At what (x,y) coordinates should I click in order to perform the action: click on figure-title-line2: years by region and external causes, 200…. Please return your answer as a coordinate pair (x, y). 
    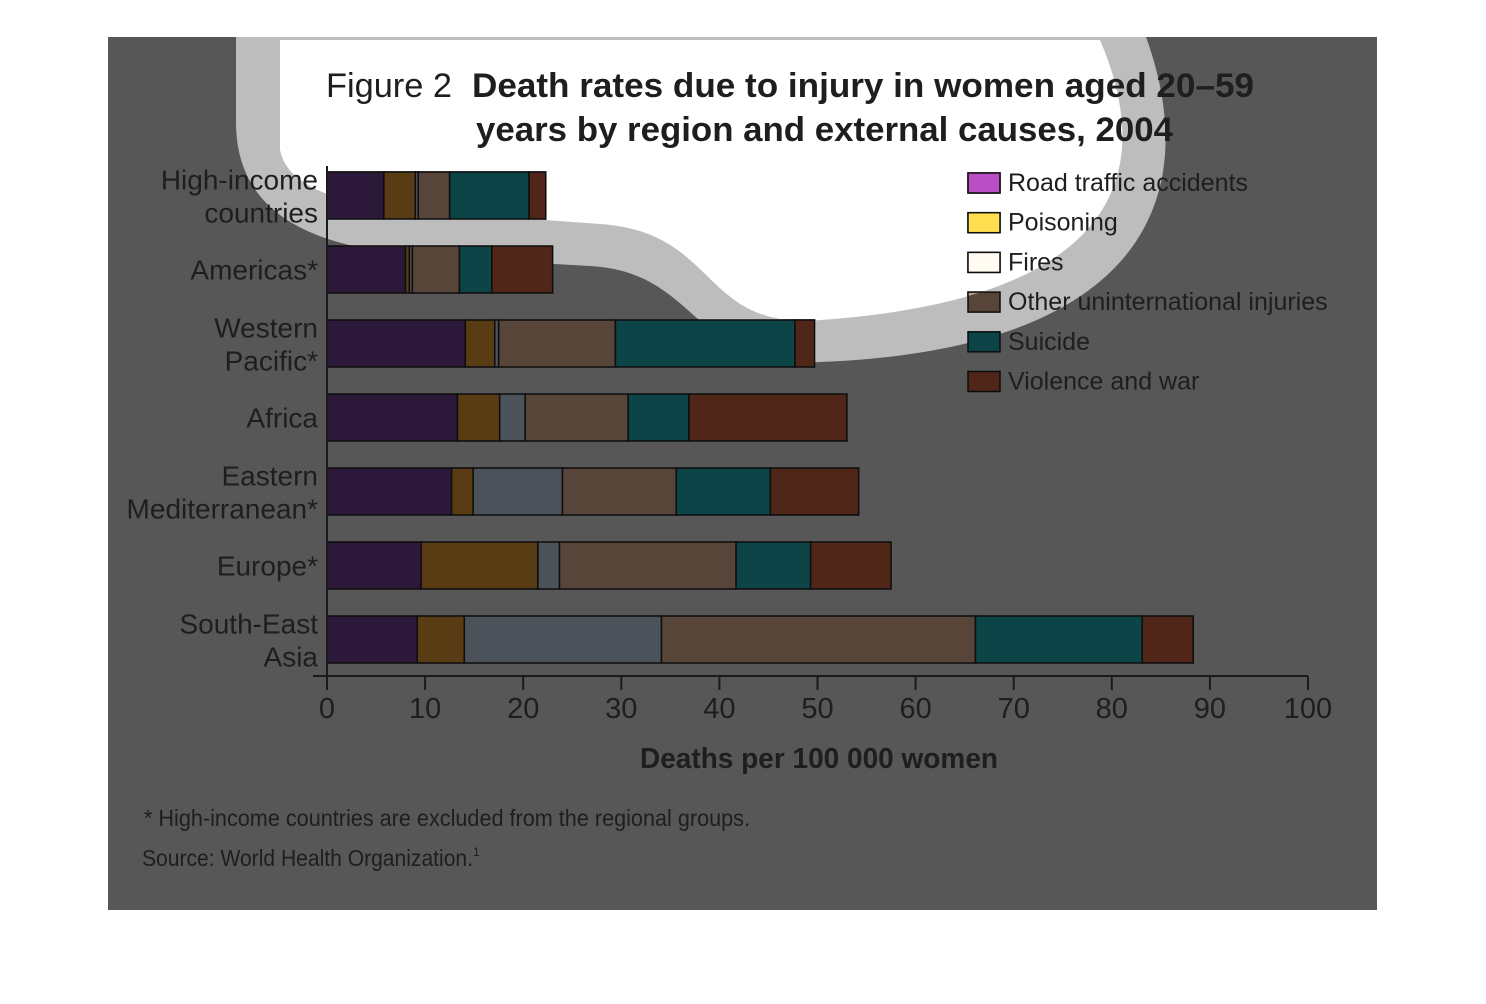
    Looking at the image, I should click on (824, 130).